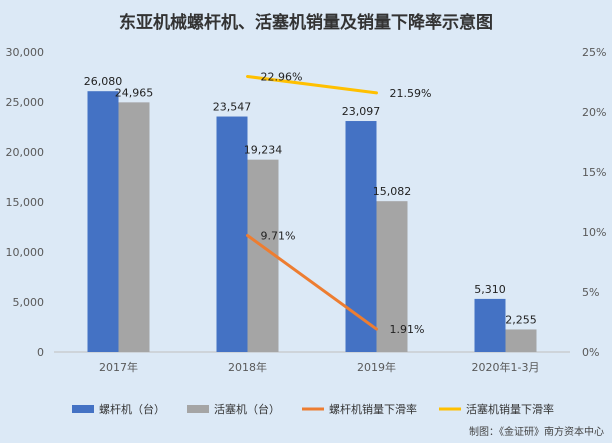 Image resolution: width=612 pixels, height=443 pixels. I want to click on left-axis-tick-label: 30,000, so click(25, 52).